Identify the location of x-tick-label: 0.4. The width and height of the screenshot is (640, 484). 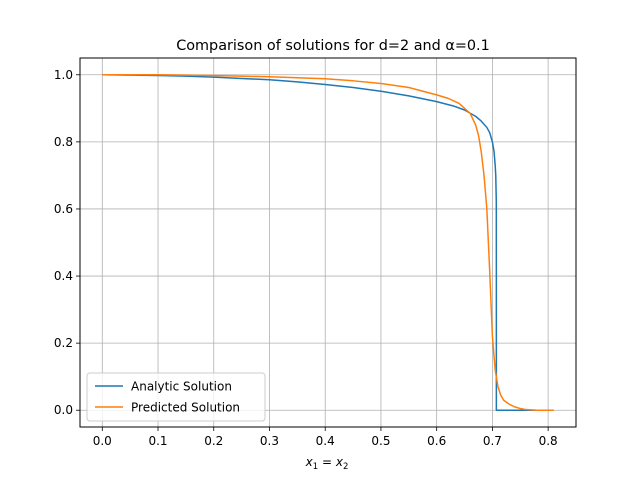
(325, 441).